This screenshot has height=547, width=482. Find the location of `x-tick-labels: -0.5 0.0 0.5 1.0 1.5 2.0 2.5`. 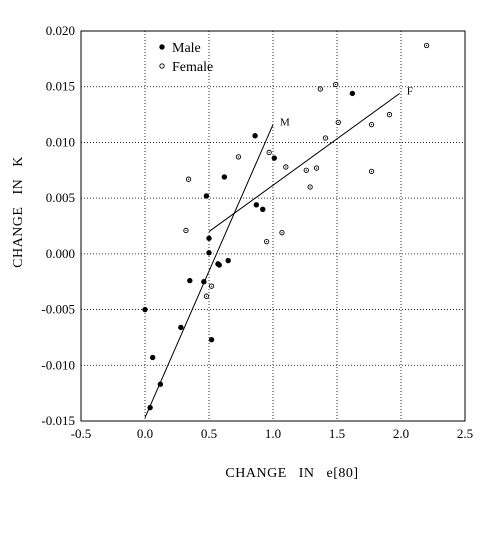

x-tick-labels: -0.5 0.0 0.5 1.0 1.5 2.0 2.5 is located at coordinates (272, 433).